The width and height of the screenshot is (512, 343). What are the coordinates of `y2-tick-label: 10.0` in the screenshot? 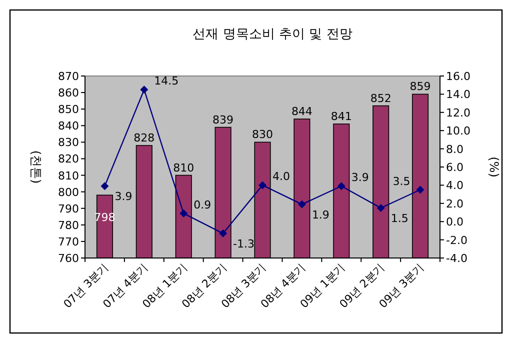 It's located at (458, 131).